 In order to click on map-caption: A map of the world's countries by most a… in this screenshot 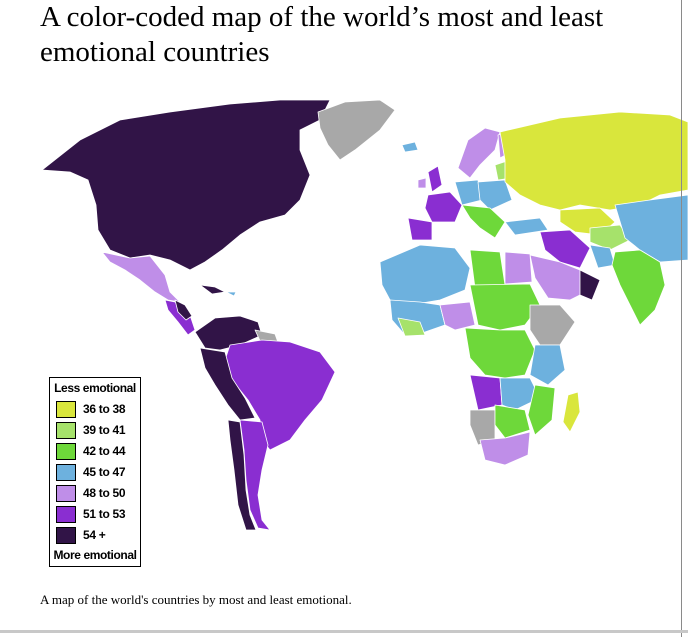, I will do `click(196, 599)`.